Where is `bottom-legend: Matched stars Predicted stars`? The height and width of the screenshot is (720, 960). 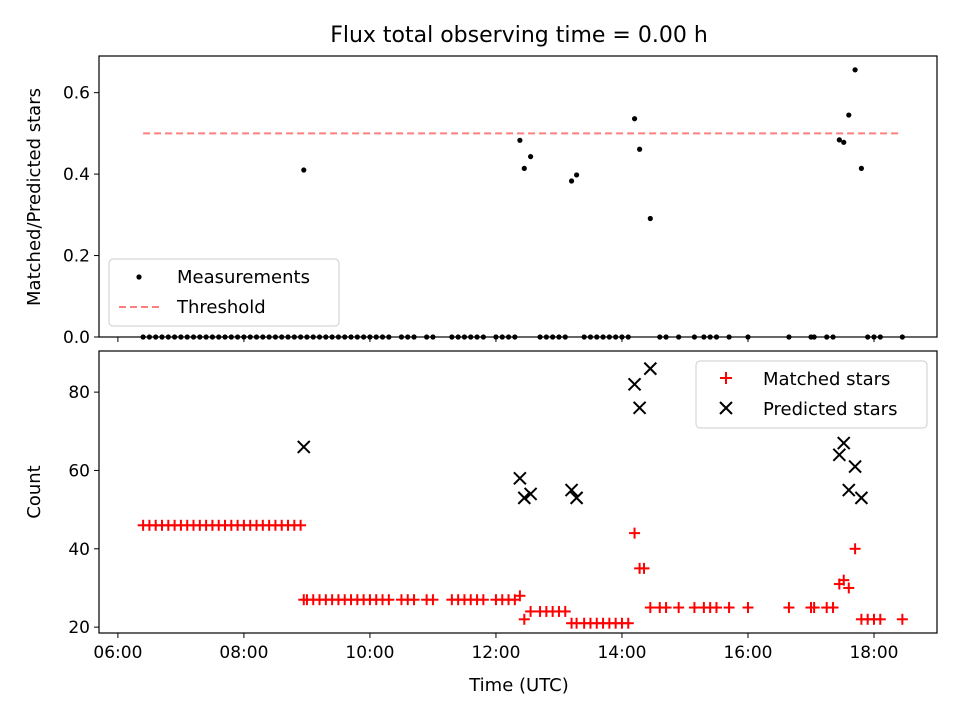 bottom-legend: Matched stars Predicted stars is located at coordinates (811, 394).